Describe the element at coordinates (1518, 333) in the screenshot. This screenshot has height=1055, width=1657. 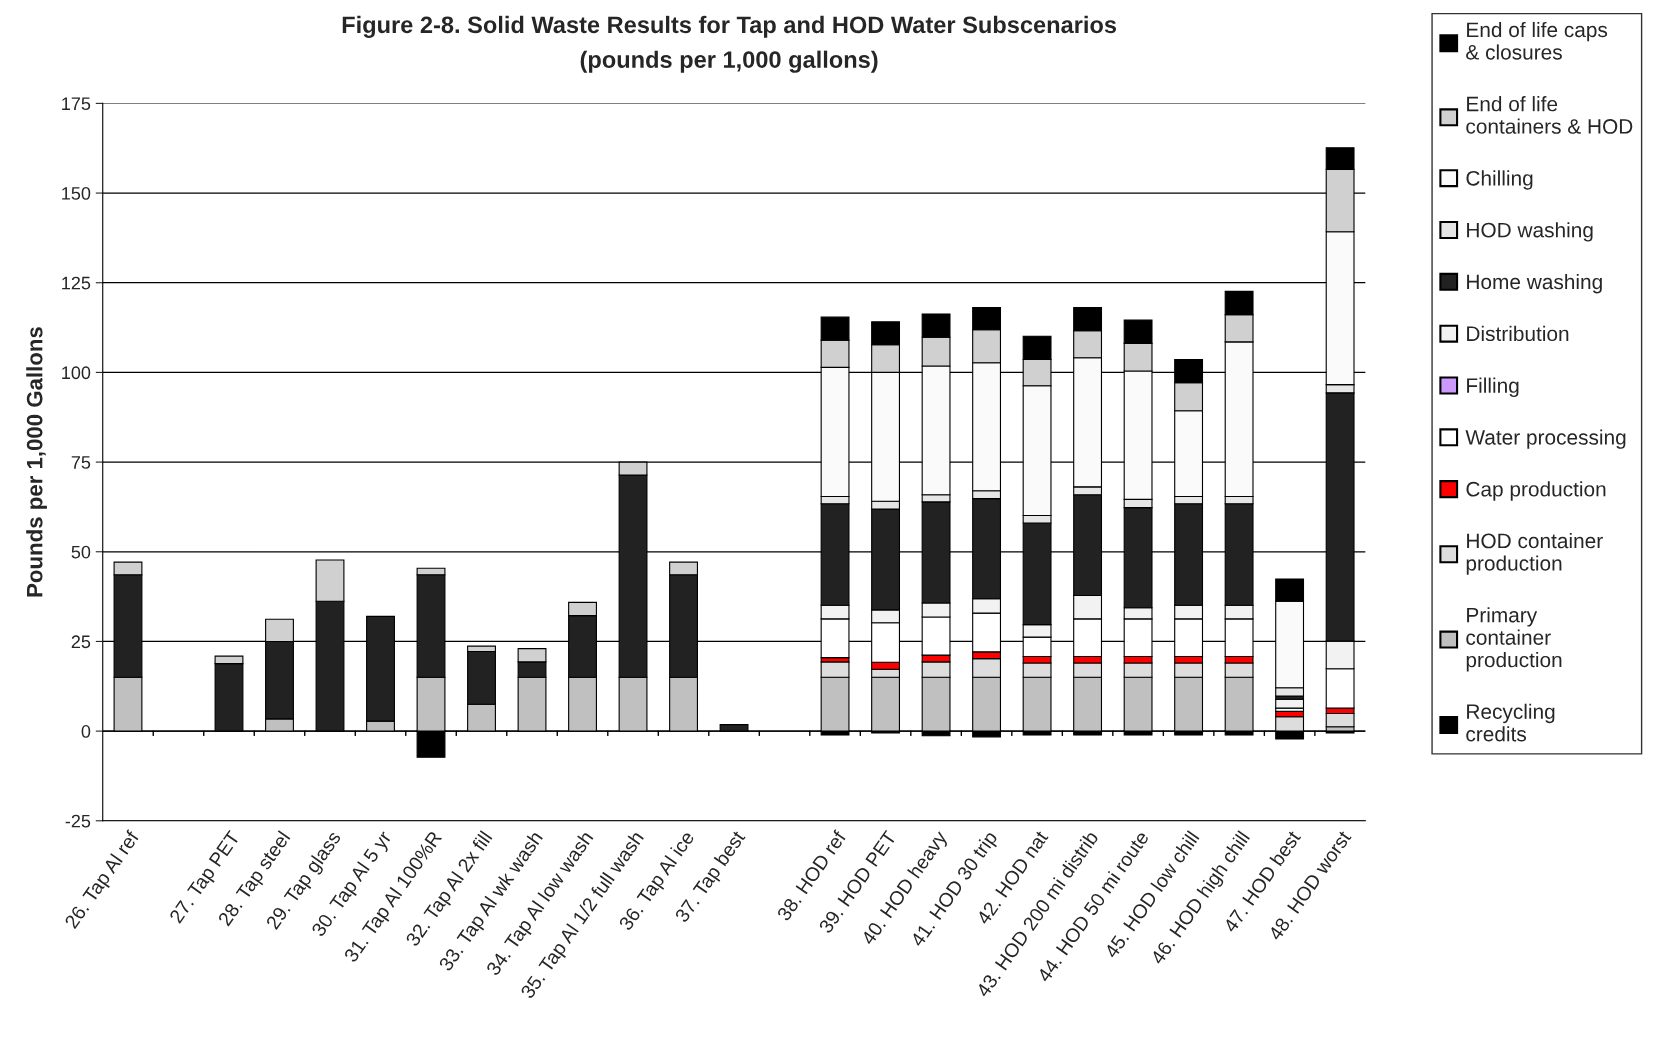
I see `legend-label: Distribution` at that location.